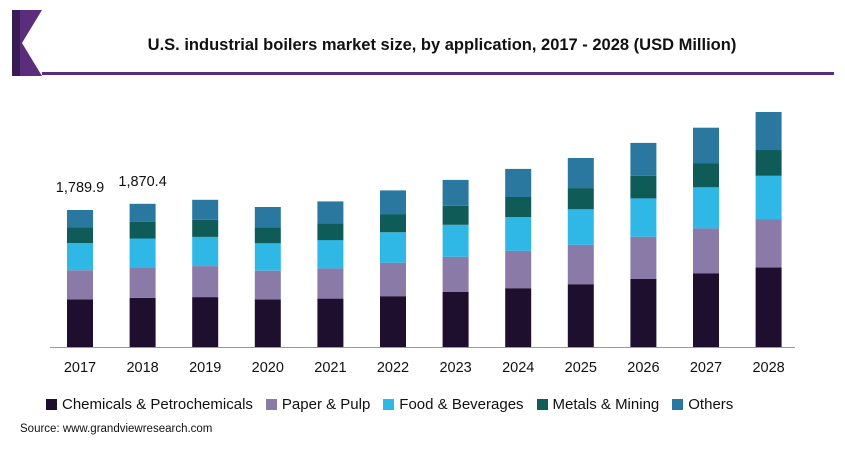  I want to click on bar-segment-food-2023, so click(455, 240).